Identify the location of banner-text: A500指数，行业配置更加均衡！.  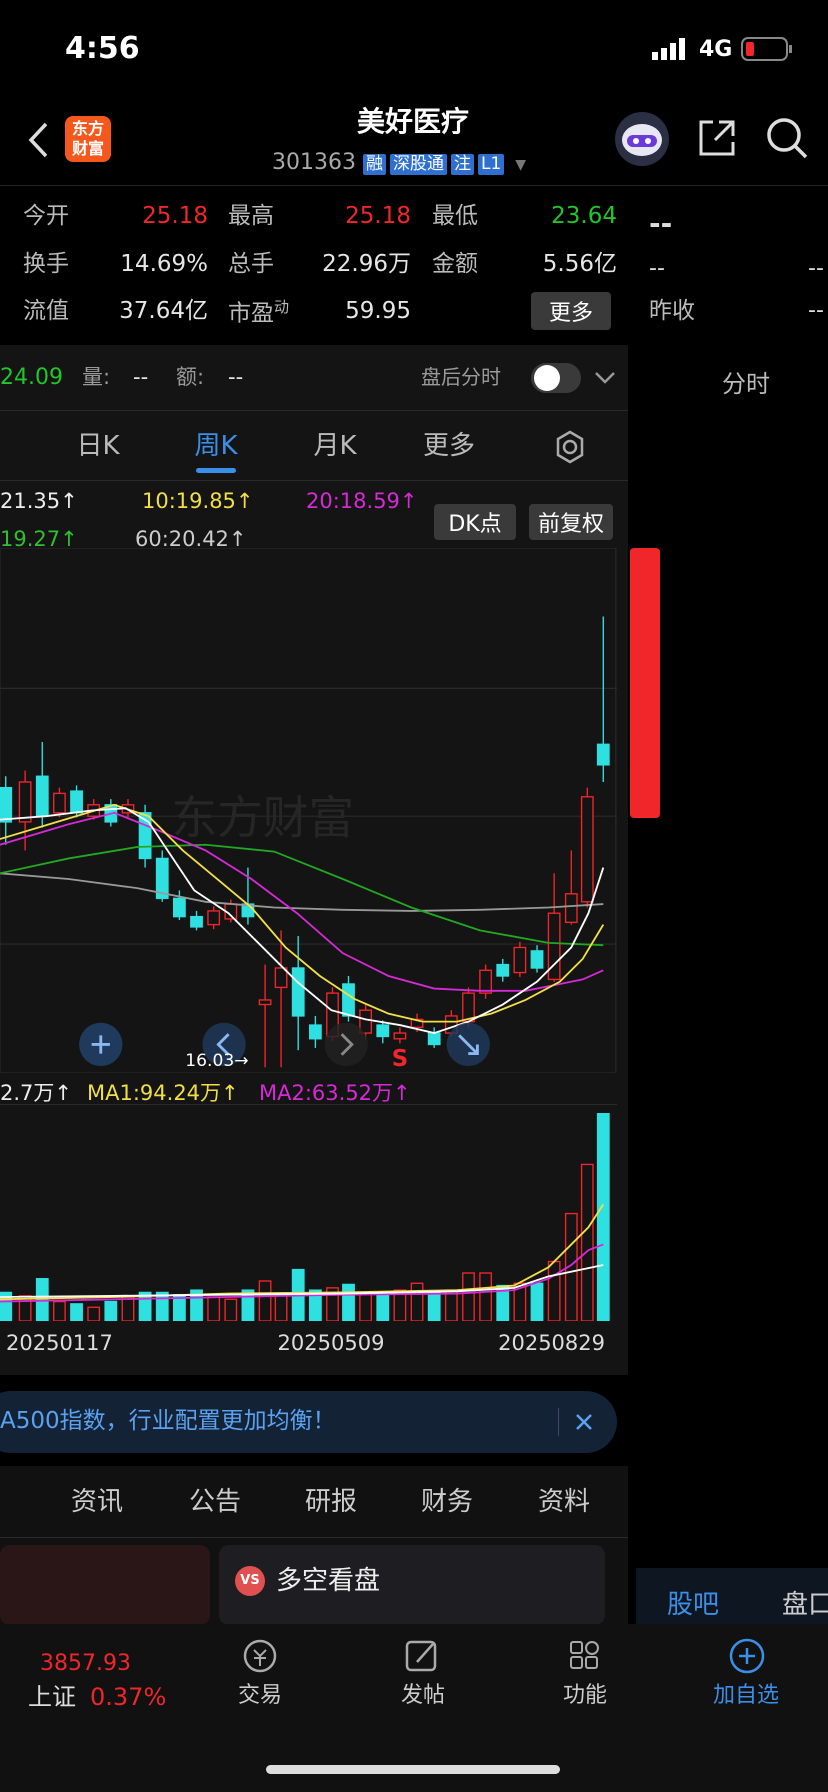
(168, 1421).